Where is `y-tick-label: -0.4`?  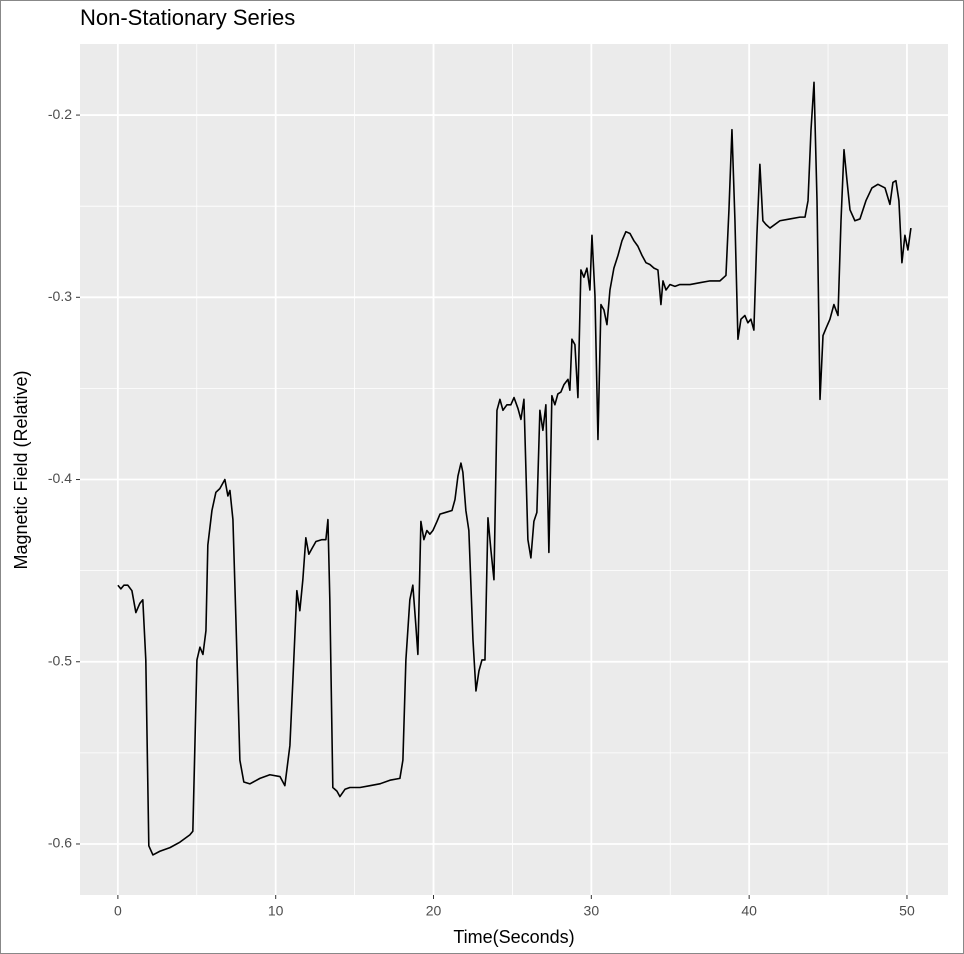
y-tick-label: -0.4 is located at coordinates (60, 478).